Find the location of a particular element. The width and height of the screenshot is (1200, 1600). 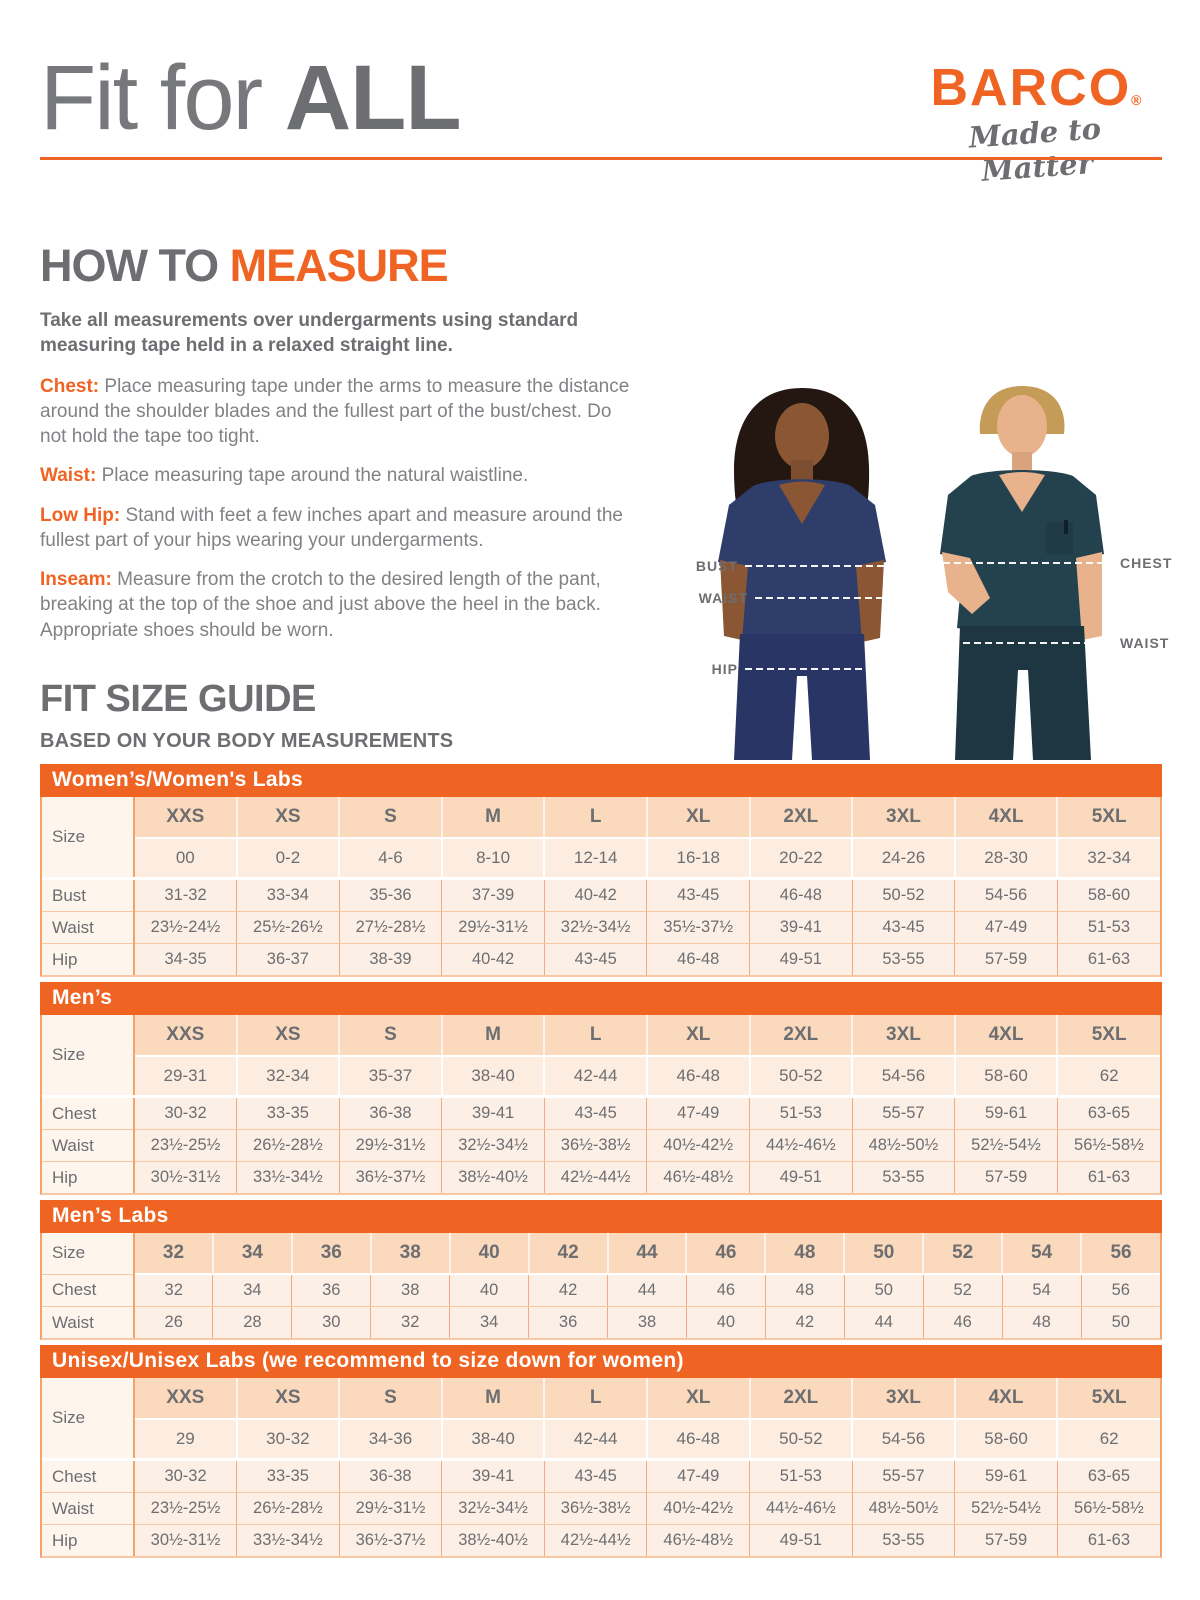

registered-mark: ® is located at coordinates (1136, 100).